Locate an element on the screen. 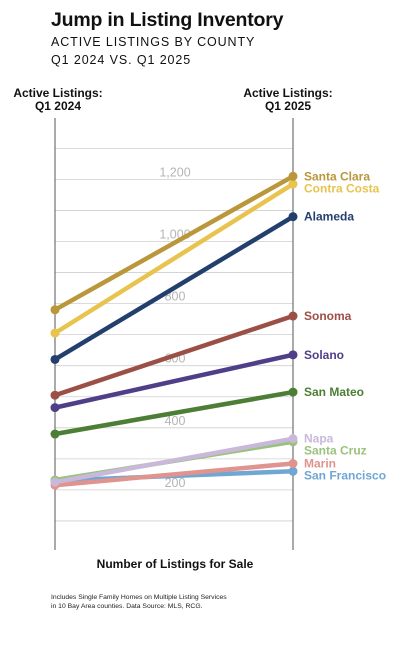 This screenshot has height=648, width=416. left-axis-title: Active Listings: Q1 2024 is located at coordinates (59, 100).